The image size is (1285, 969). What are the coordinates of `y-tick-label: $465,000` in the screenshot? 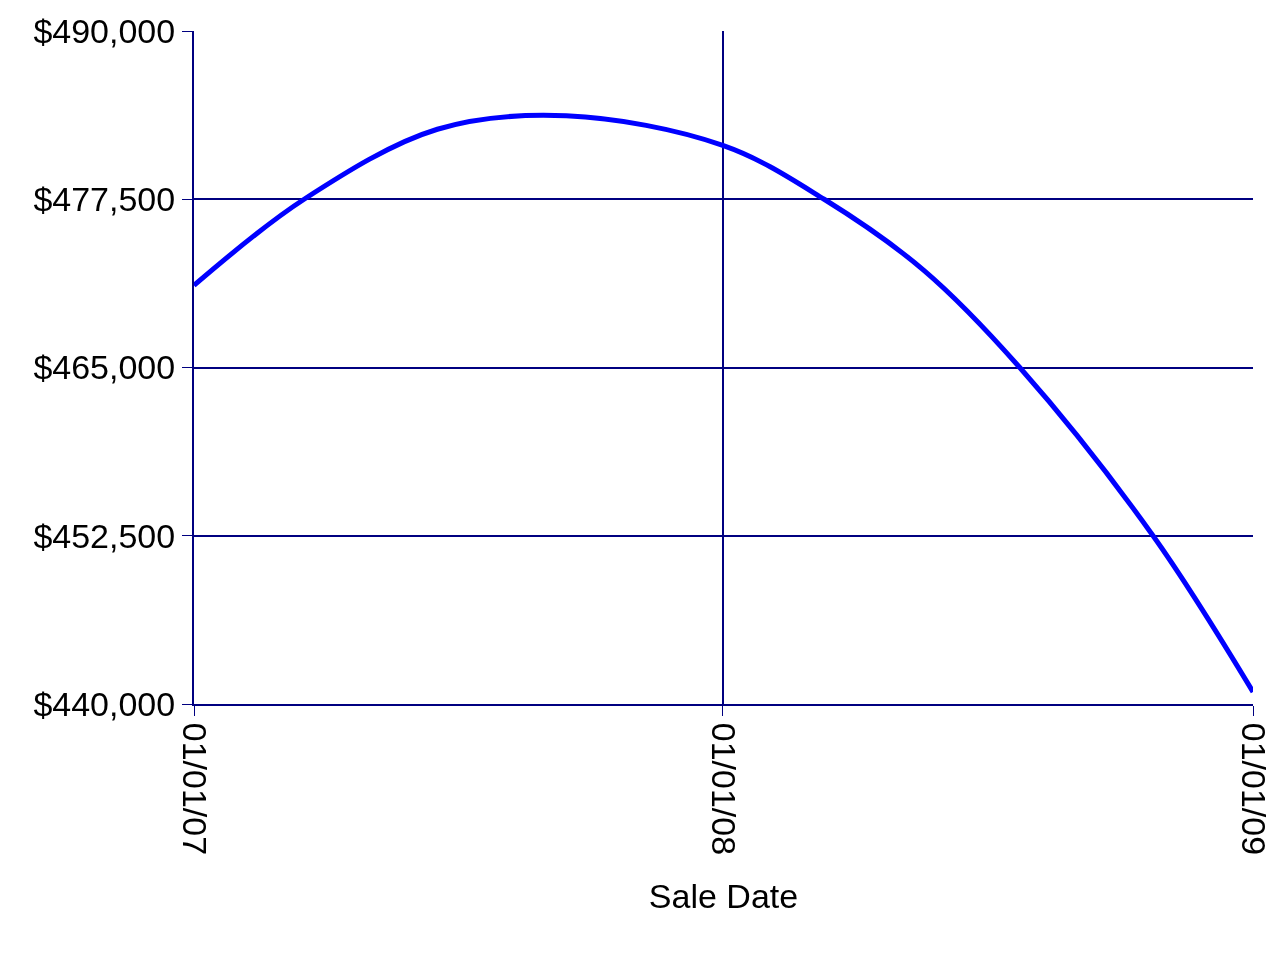 It's located at (104, 367).